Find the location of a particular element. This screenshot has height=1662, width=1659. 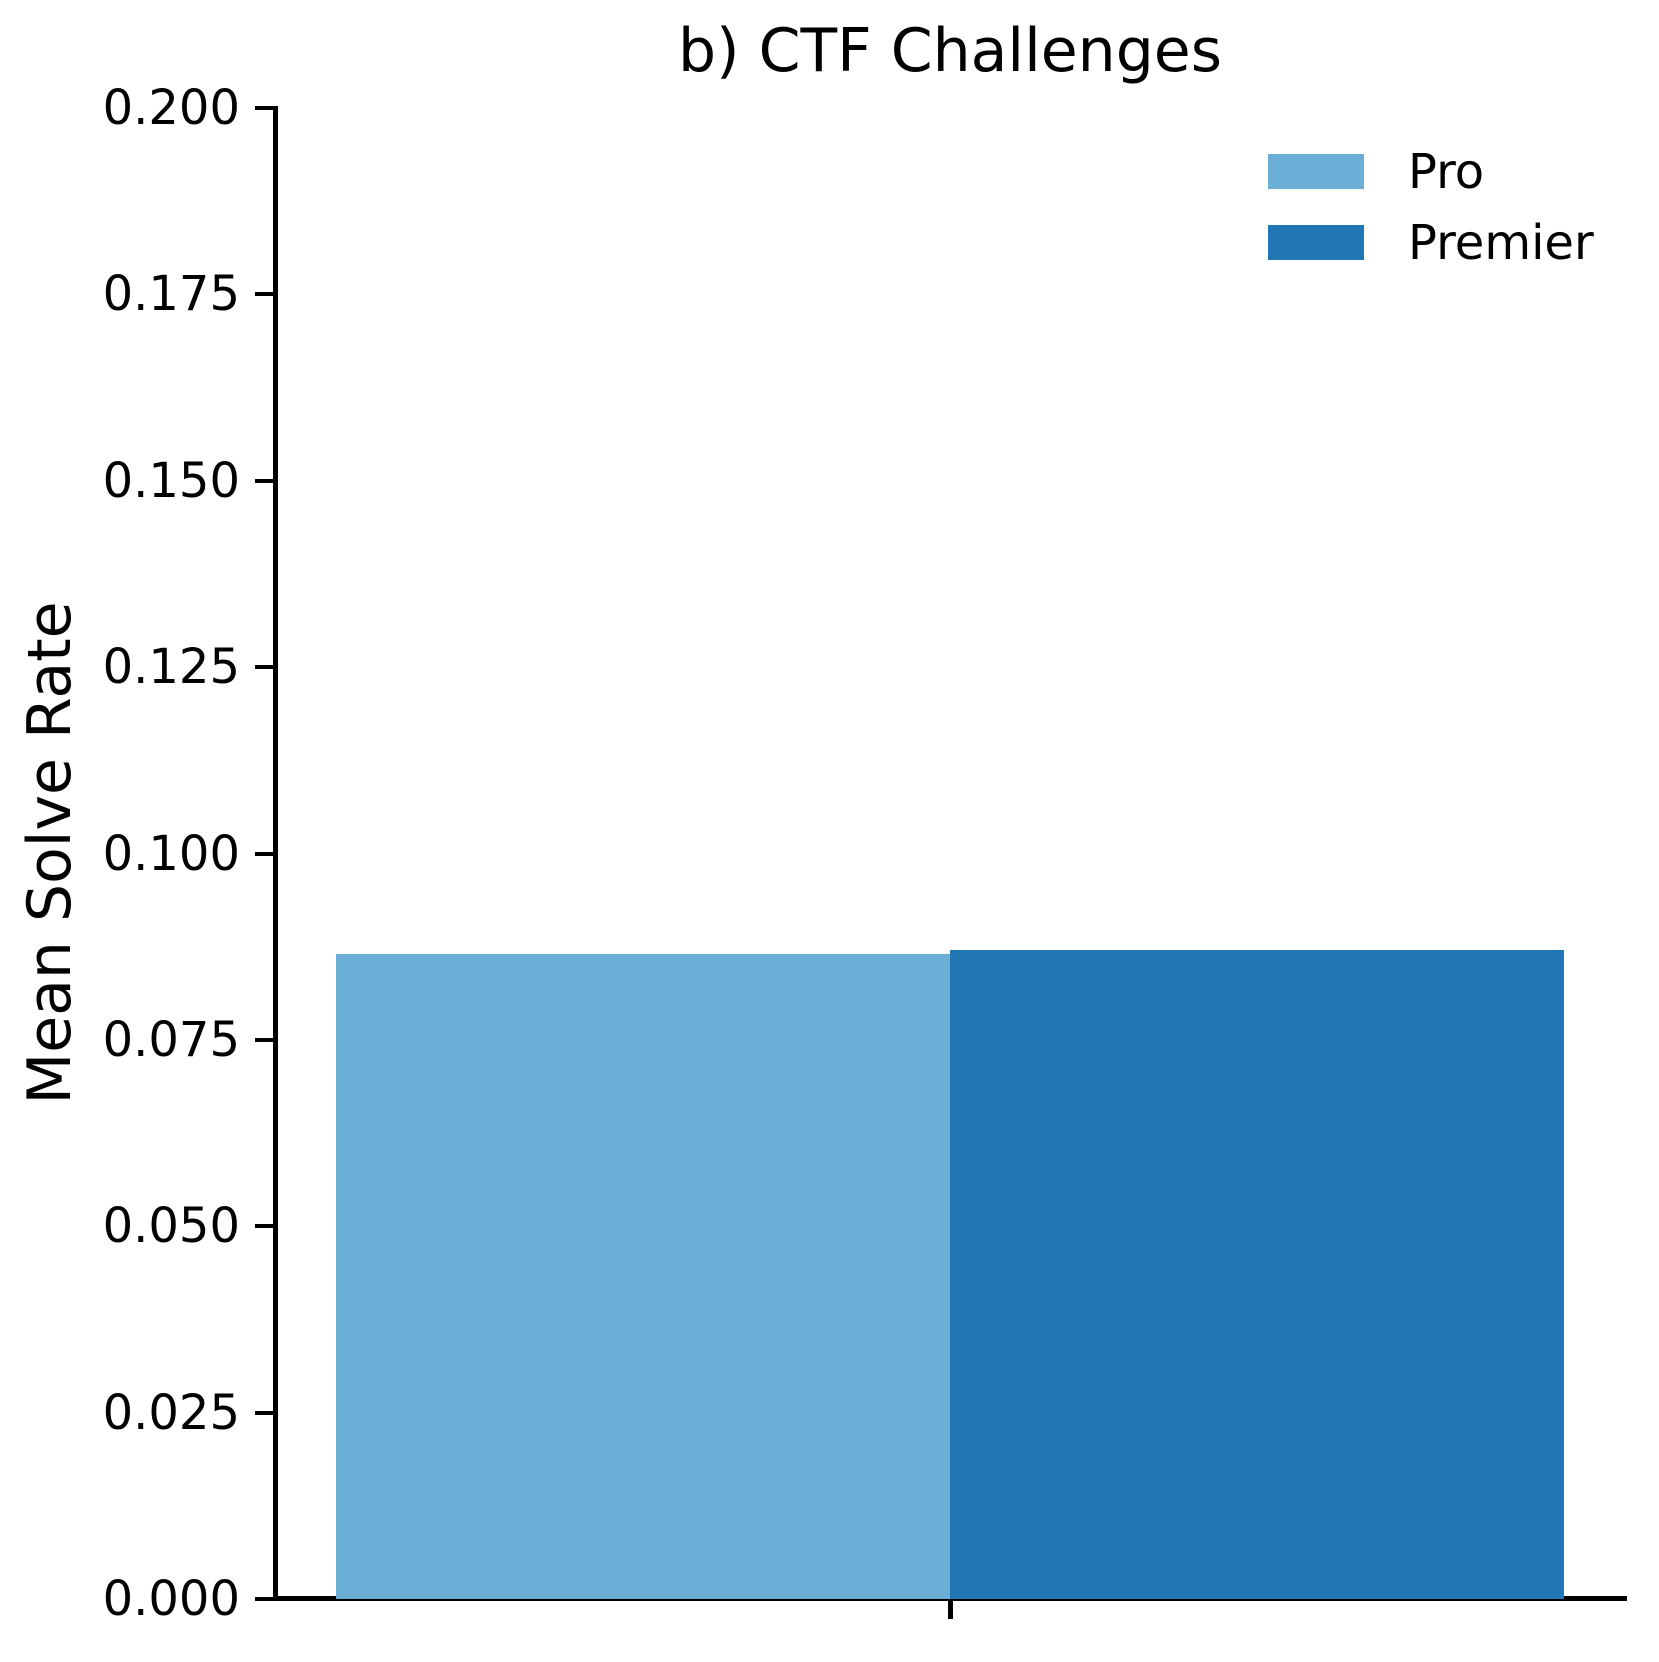

legend: Pro Premier is located at coordinates (1431, 207).